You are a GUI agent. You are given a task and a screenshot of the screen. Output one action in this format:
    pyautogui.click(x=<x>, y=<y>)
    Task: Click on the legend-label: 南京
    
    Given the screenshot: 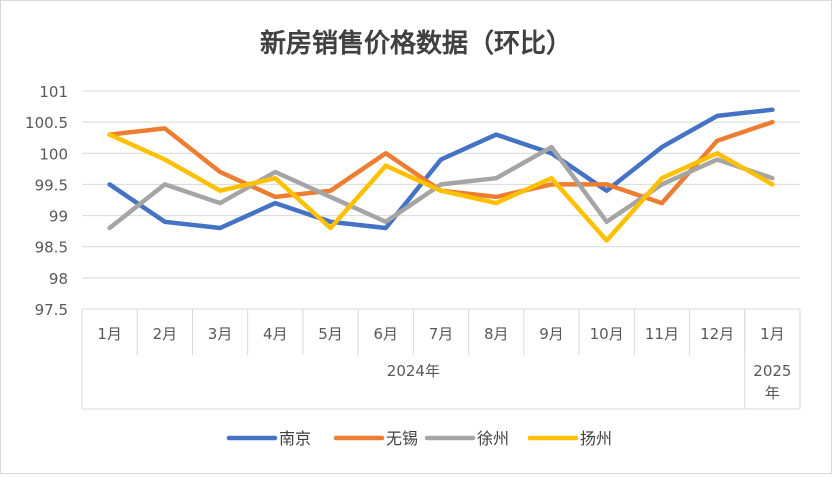 What is the action you would take?
    pyautogui.click(x=295, y=438)
    